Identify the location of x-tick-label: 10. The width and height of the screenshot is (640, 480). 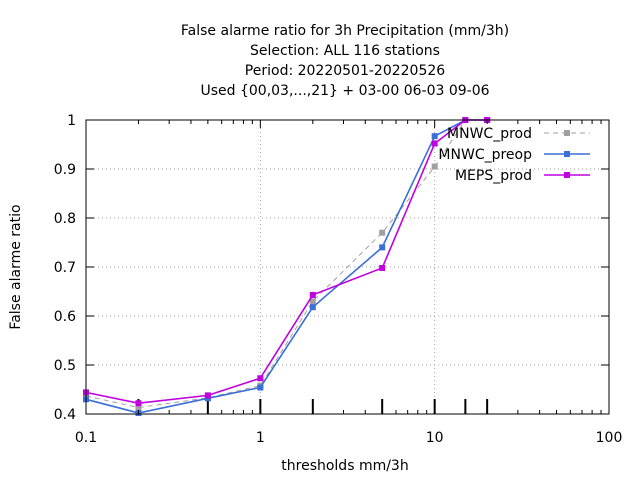
(435, 438).